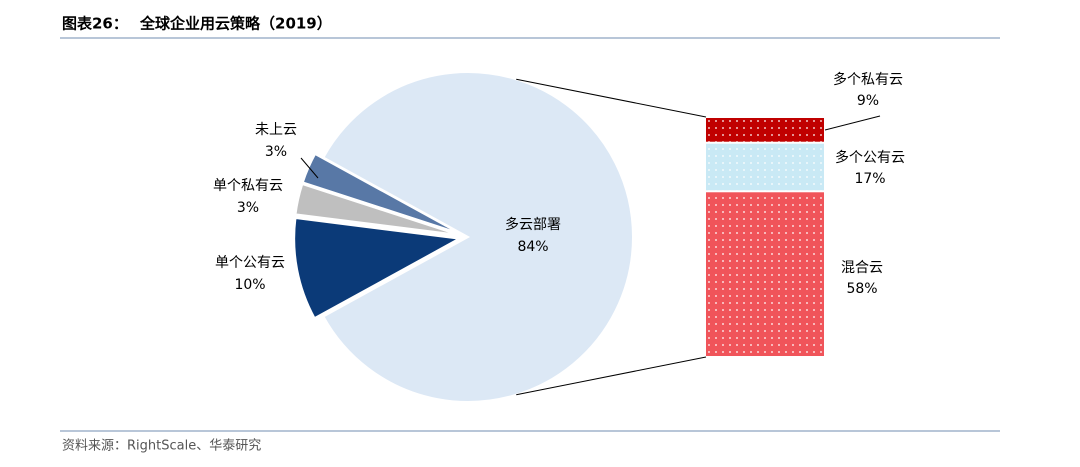  I want to click on bar-value-label: 58%, so click(861, 289).